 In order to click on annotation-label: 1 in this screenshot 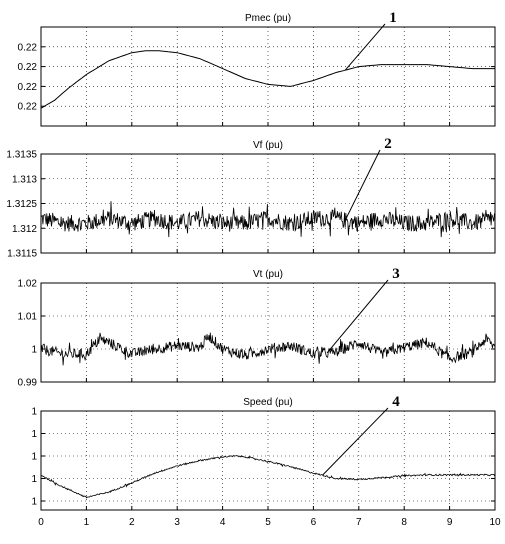, I will do `click(393, 18)`.